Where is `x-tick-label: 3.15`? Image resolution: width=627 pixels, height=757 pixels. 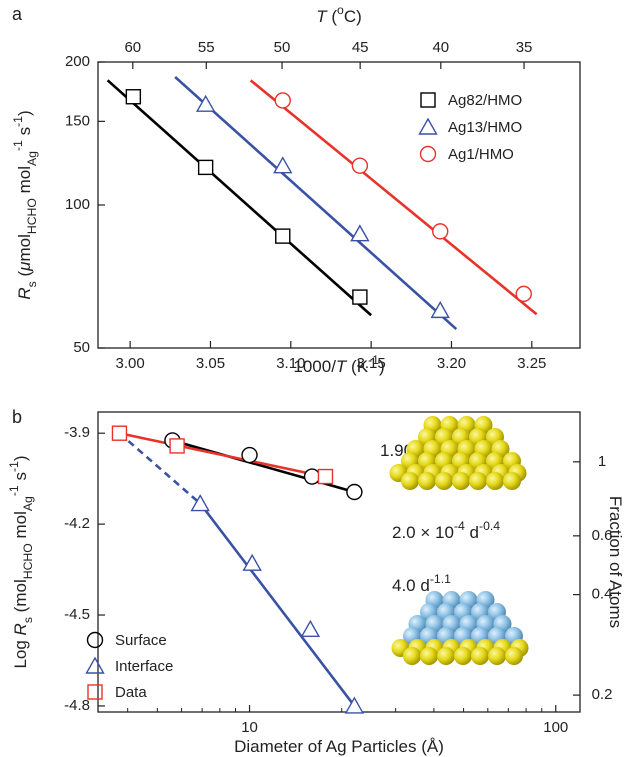
x-tick-label: 3.15 is located at coordinates (371, 363).